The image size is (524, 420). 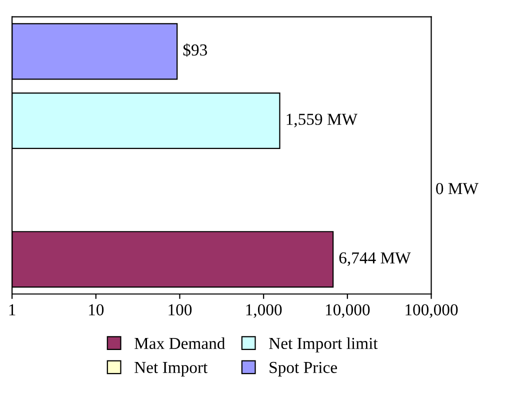 What do you see at coordinates (180, 343) in the screenshot?
I see `legend-label: Max Demand` at bounding box center [180, 343].